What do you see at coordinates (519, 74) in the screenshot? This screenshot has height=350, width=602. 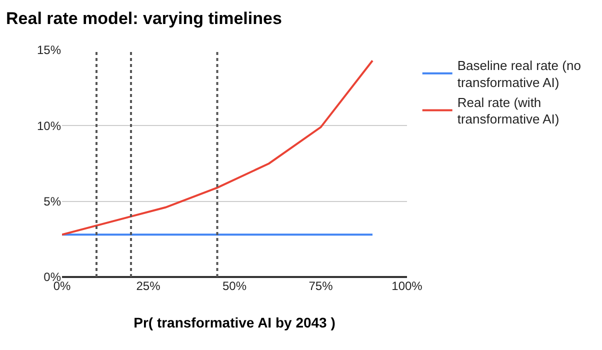 I see `legend-label: Baseline real rate (no transformative AI)` at bounding box center [519, 74].